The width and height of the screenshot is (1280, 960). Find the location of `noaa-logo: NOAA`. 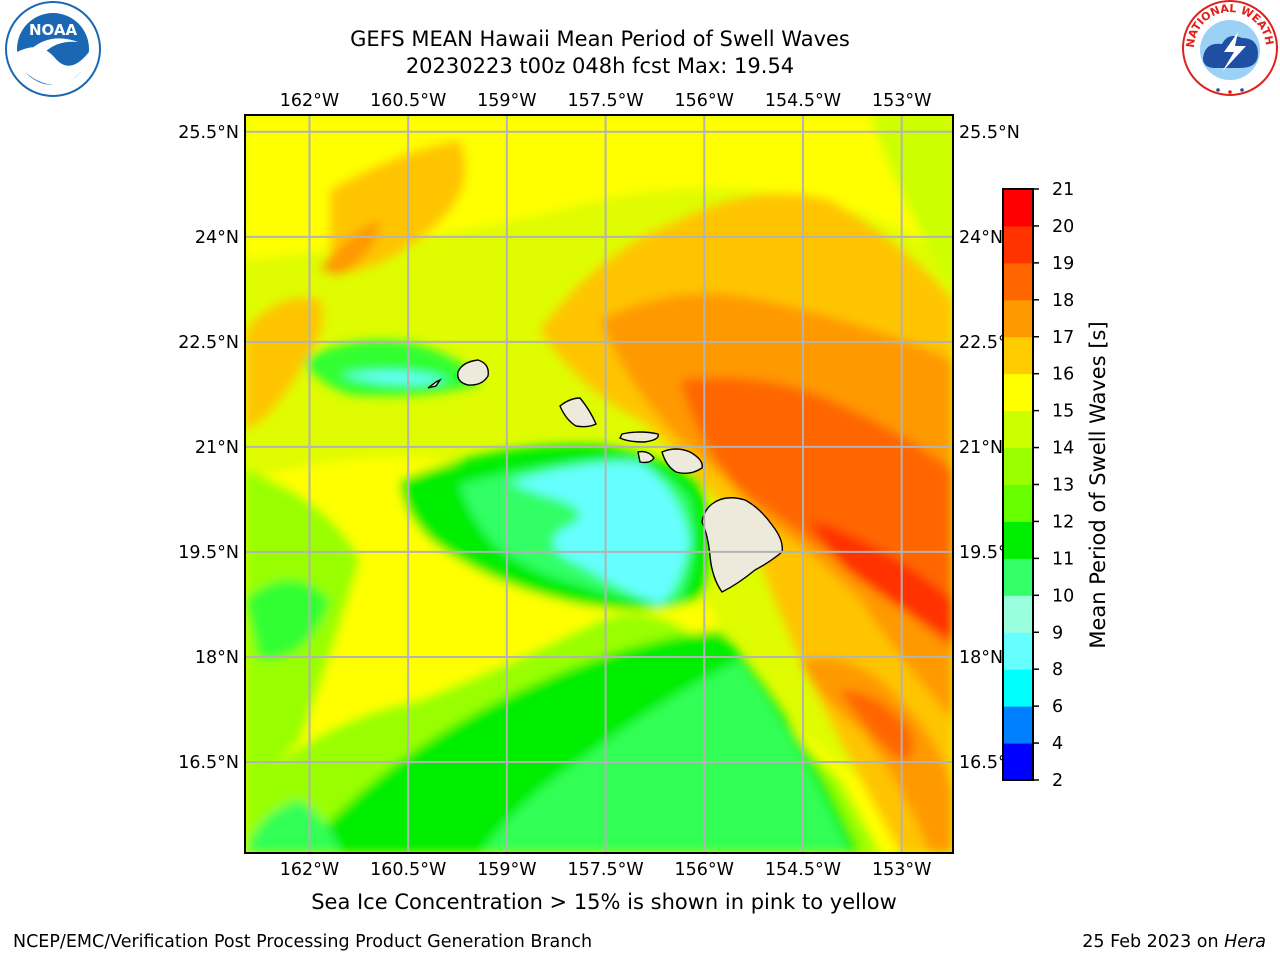

noaa-logo: NOAA is located at coordinates (53, 49).